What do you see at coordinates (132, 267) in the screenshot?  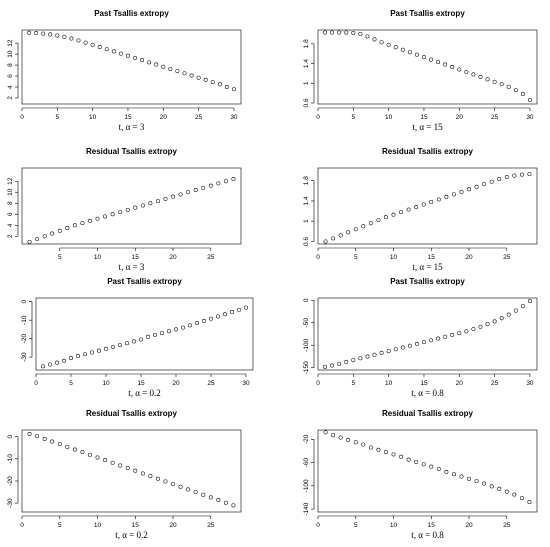 I see `x-axis-label: t, α = 3` at bounding box center [132, 267].